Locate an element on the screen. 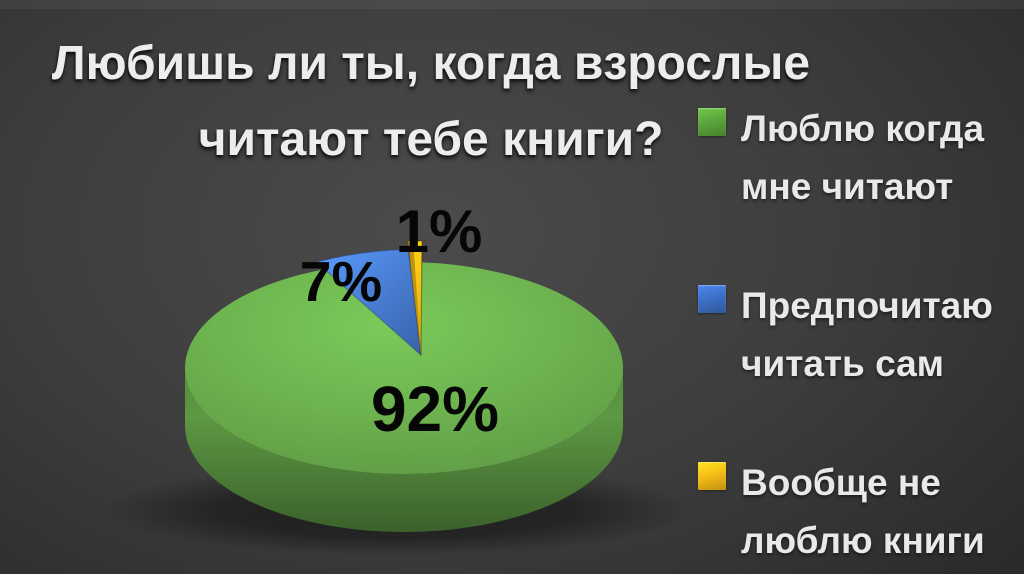 The width and height of the screenshot is (1024, 574). legend-item-dont-like-books: Вообще не люблю книги is located at coordinates (841, 512).